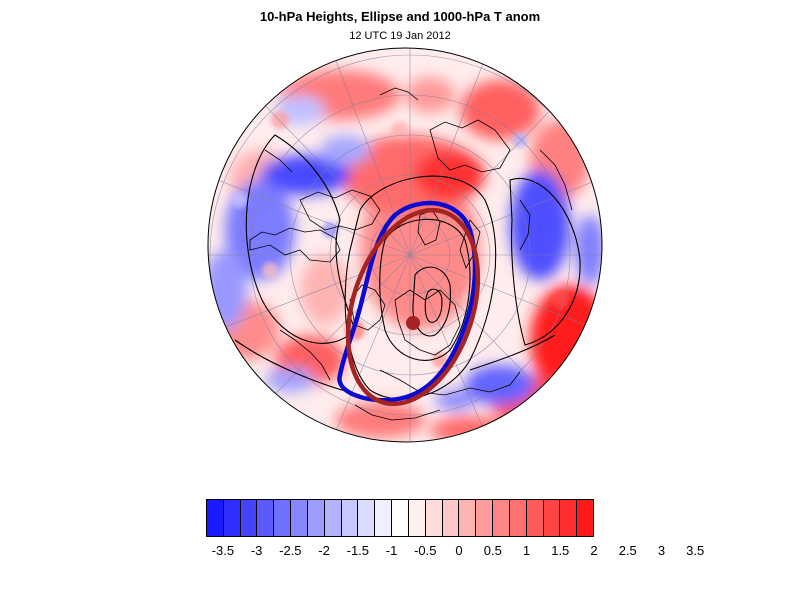 This screenshot has height=600, width=800. What do you see at coordinates (695, 550) in the screenshot?
I see `colorbar-tick-label: 3.5` at bounding box center [695, 550].